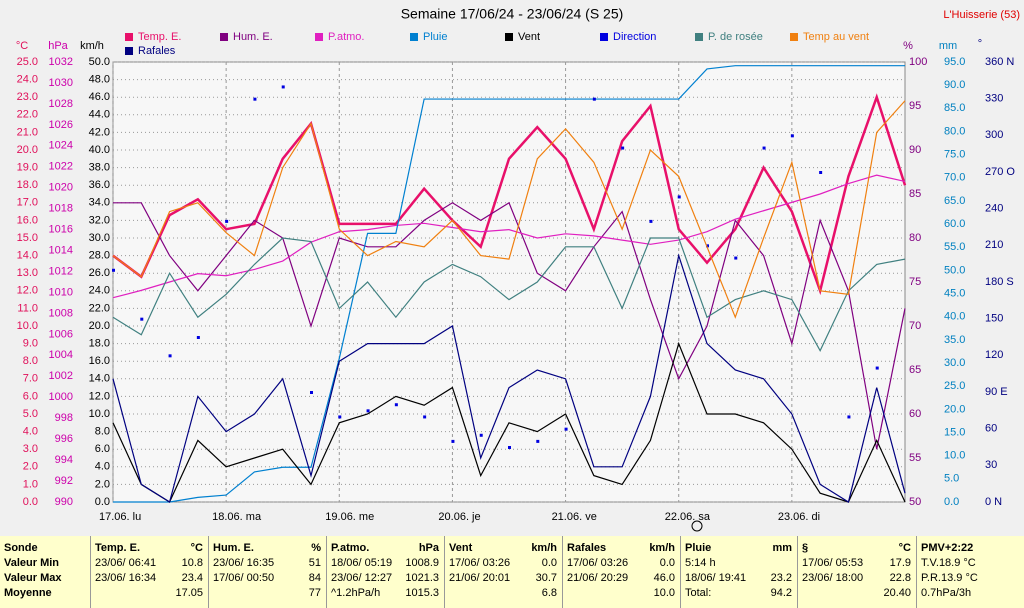  Describe the element at coordinates (574, 517) in the screenshot. I see `x-tick-label: 21.06. ve` at that location.